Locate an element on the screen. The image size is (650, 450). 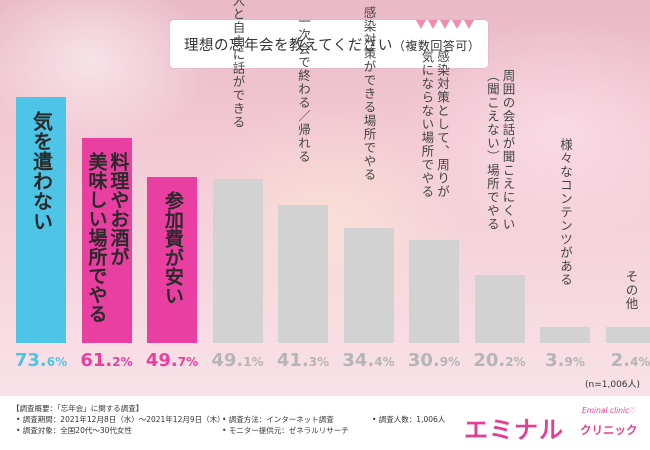
value-label-1: 73.6% is located at coordinates (41, 360).